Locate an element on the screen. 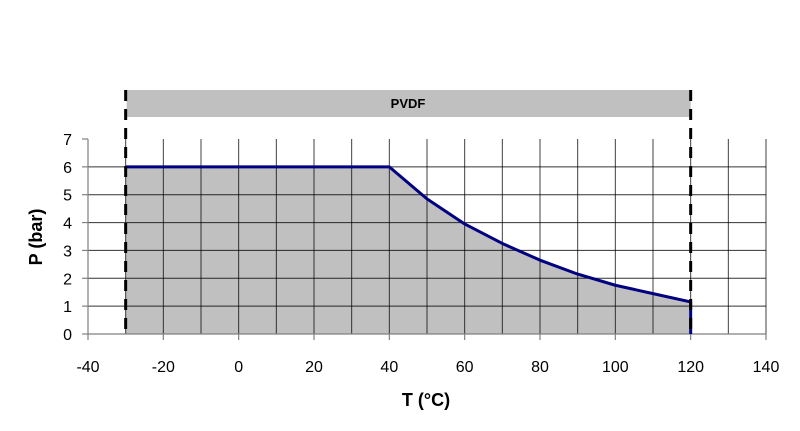 The width and height of the screenshot is (800, 431). x-tick-label: 0 is located at coordinates (238, 367).